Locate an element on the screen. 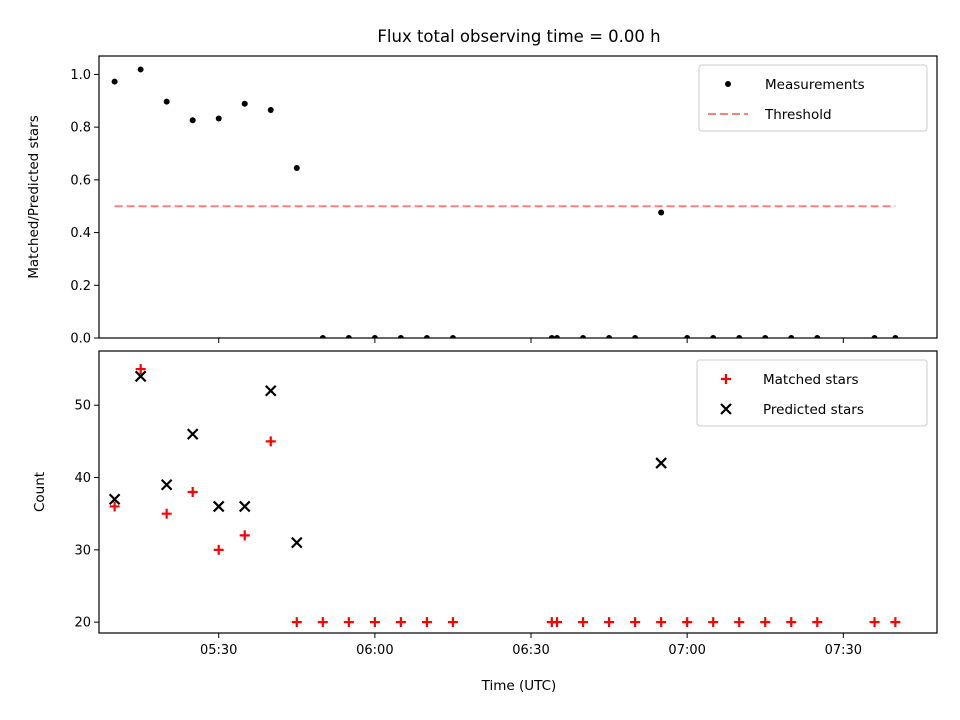 The height and width of the screenshot is (720, 960). legend-label: Predicted stars is located at coordinates (813, 410).